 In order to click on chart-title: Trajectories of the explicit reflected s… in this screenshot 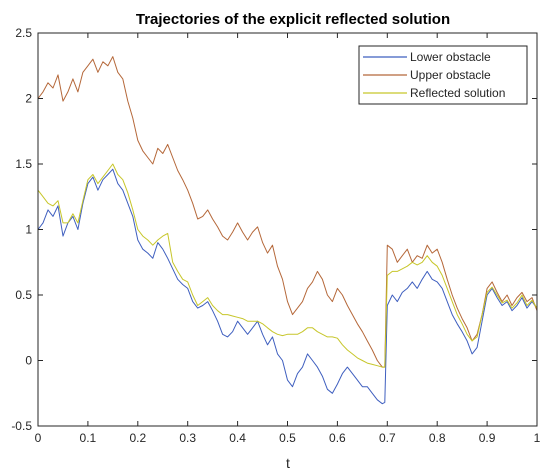, I will do `click(293, 19)`.